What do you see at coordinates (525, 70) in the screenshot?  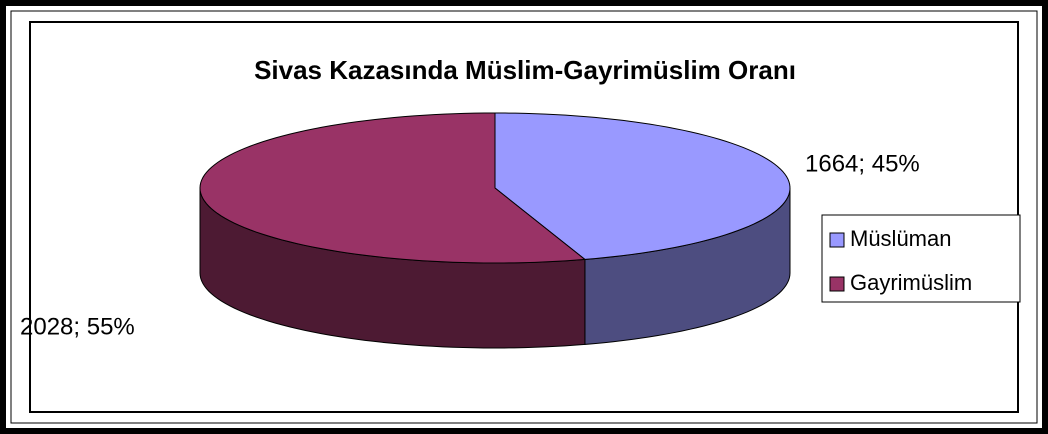 I see `chart-title: Sivas Kazasında Müslim-Gayrimüslim Oranı` at bounding box center [525, 70].